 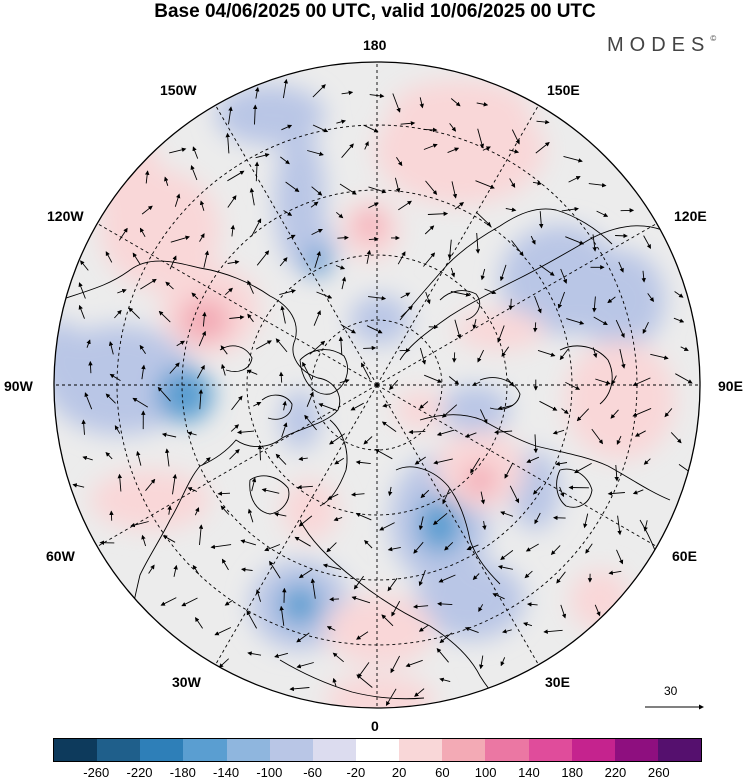 I want to click on colorbar-tick-label: 60, so click(x=442, y=772).